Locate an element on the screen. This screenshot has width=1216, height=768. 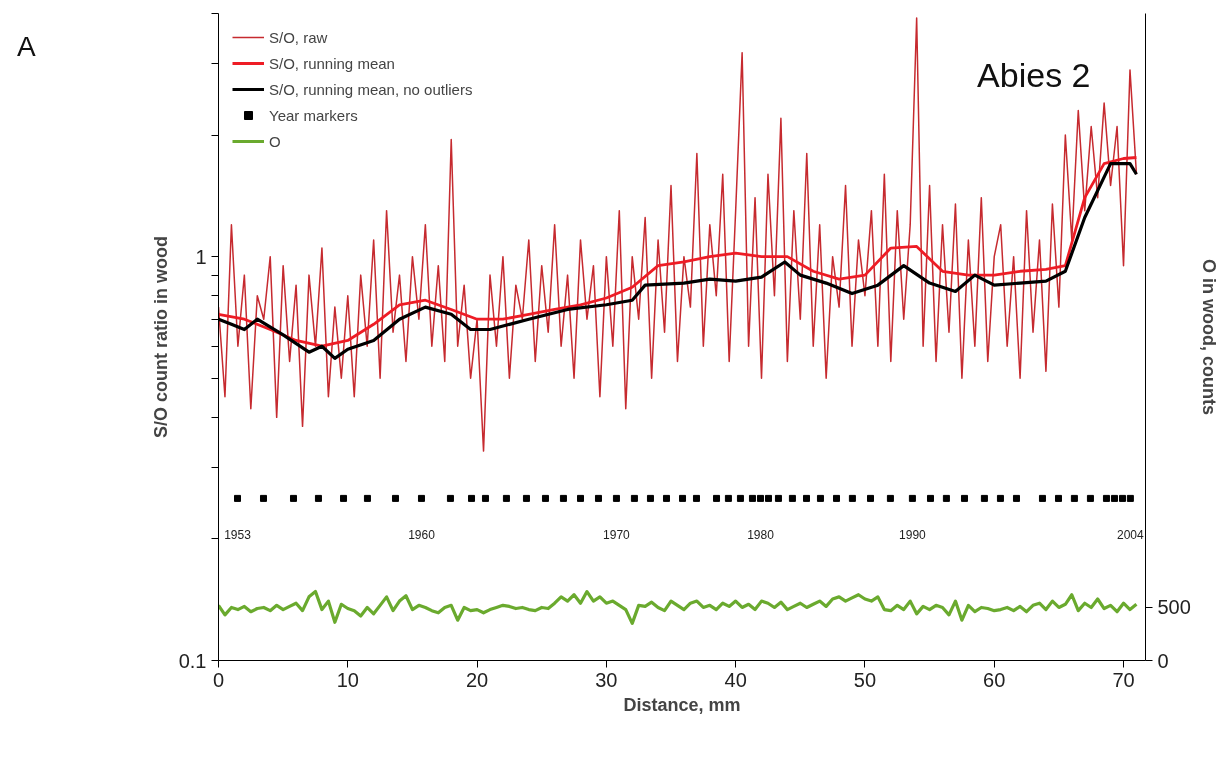
x-tick-label: 0 is located at coordinates (218, 679).